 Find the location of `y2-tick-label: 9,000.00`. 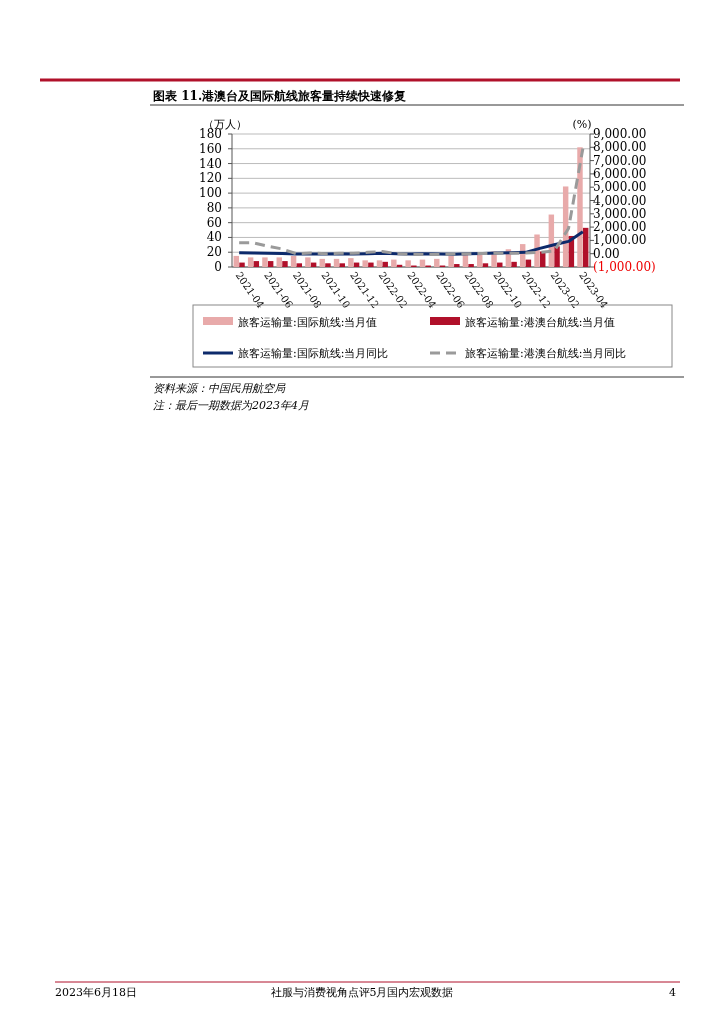

y2-tick-label: 9,000.00 is located at coordinates (620, 134).